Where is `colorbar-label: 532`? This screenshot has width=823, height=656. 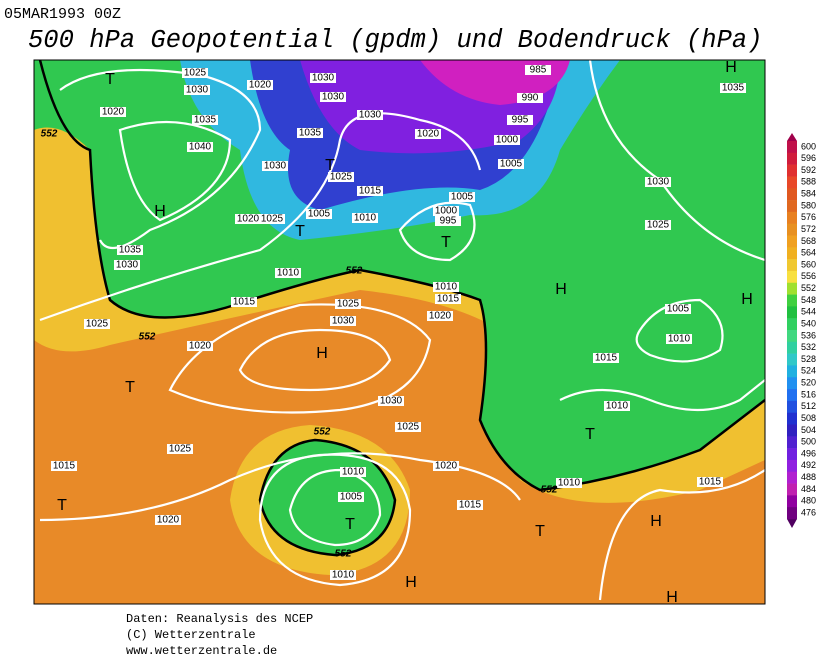 colorbar-label: 532 is located at coordinates (808, 347).